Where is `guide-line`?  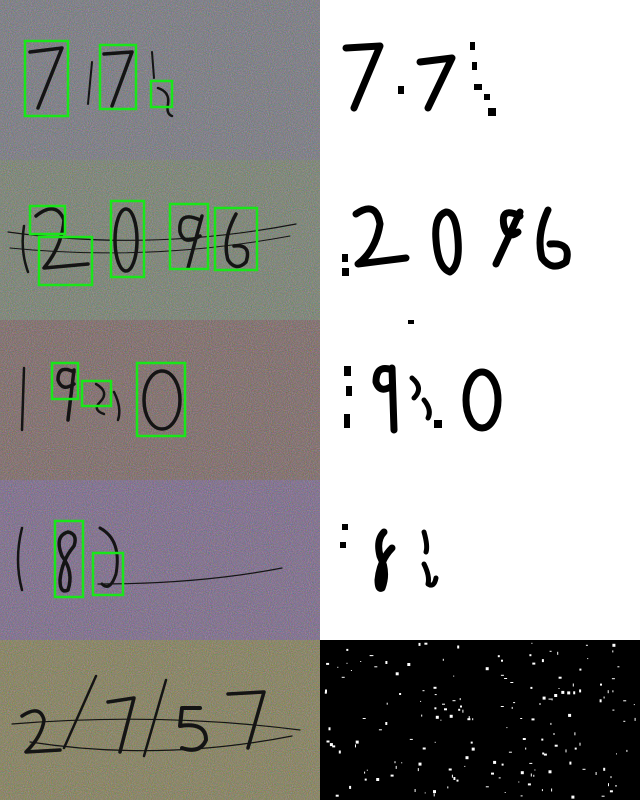
guide-line is located at coordinates (156, 724).